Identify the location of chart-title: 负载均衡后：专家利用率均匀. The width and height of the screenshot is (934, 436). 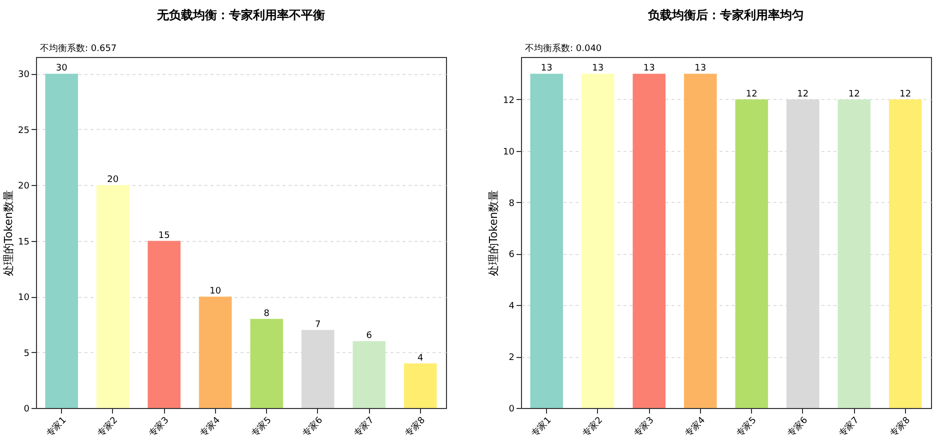
(725, 15).